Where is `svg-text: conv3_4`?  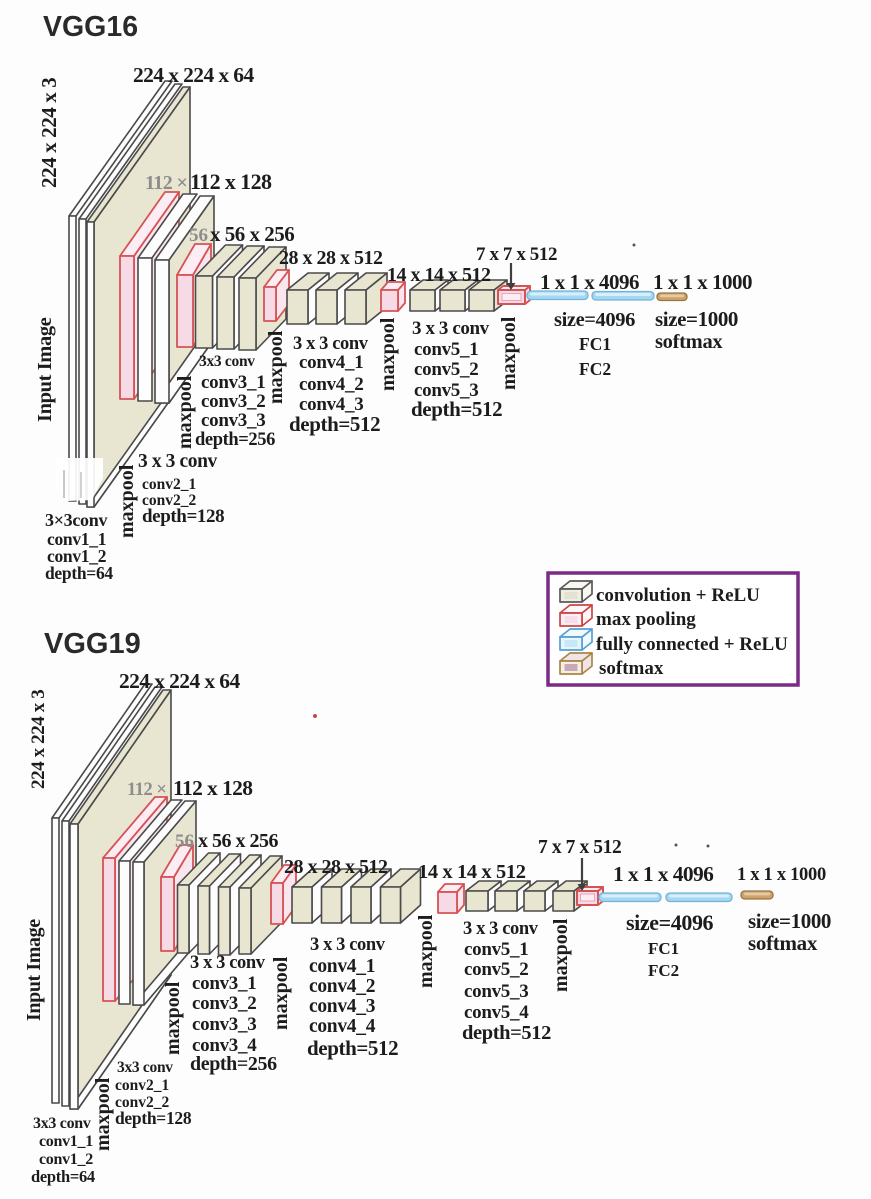 svg-text: conv3_4 is located at coordinates (224, 1045).